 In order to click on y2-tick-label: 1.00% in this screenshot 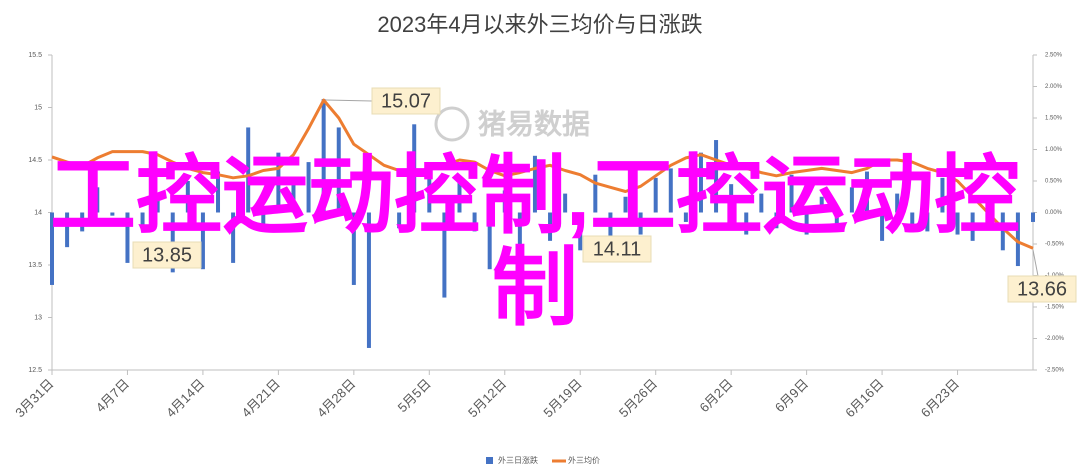, I will do `click(1054, 150)`.